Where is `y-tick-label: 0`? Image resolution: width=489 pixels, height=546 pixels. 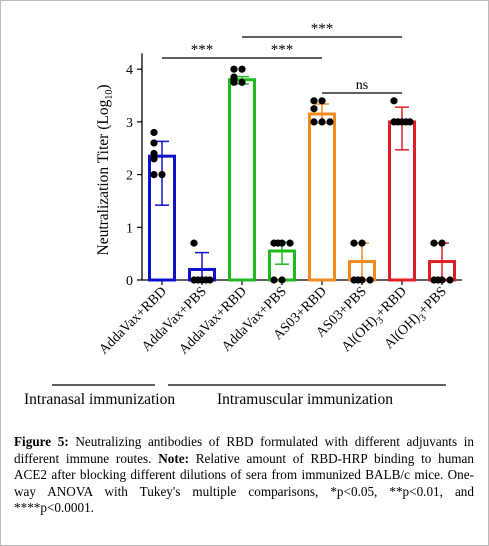 y-tick-label: 0 is located at coordinates (129, 281).